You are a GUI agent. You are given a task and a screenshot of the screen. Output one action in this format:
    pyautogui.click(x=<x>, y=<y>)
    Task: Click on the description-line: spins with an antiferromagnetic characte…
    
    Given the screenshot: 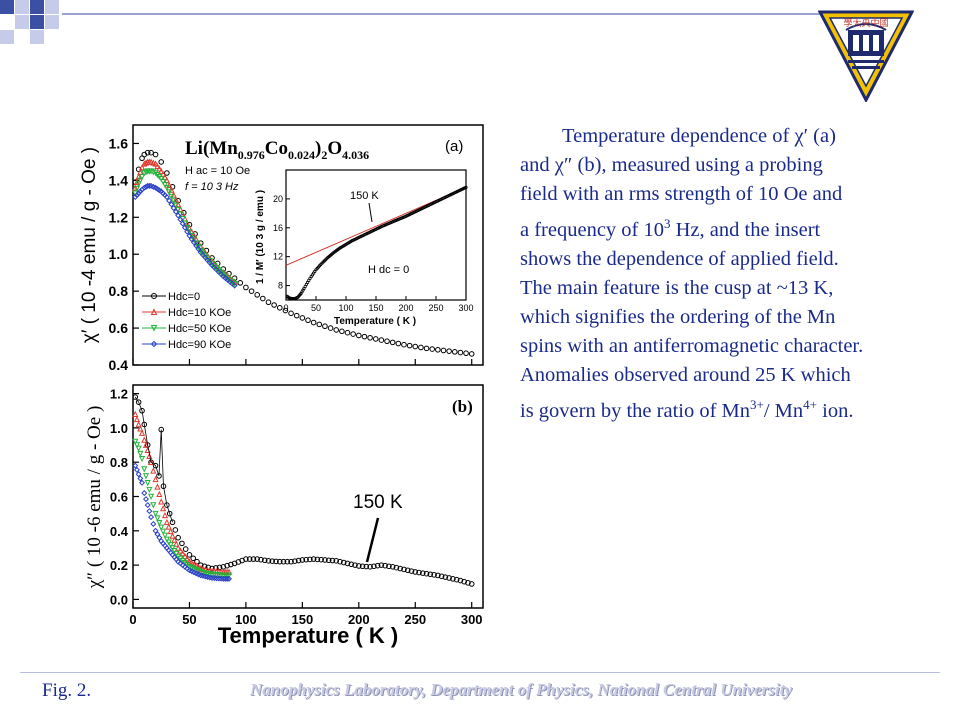 What is the action you would take?
    pyautogui.click(x=692, y=345)
    